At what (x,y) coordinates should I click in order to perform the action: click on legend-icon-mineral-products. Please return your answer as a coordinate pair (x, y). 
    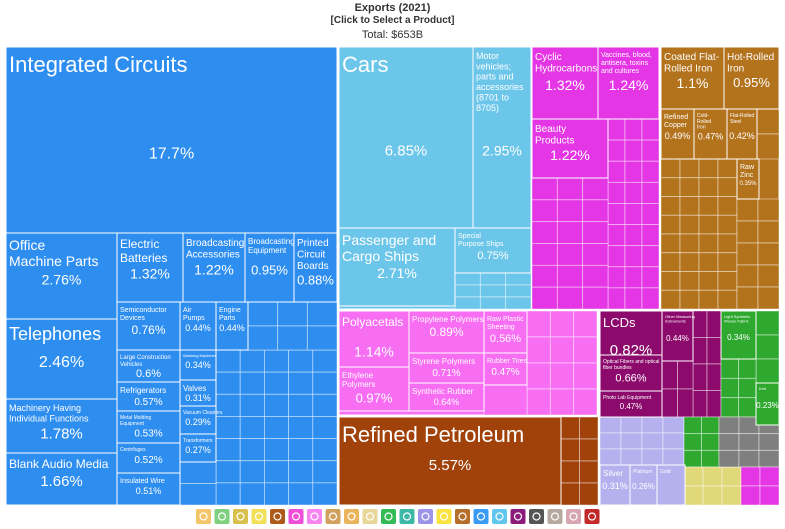
    Looking at the image, I should click on (277, 516).